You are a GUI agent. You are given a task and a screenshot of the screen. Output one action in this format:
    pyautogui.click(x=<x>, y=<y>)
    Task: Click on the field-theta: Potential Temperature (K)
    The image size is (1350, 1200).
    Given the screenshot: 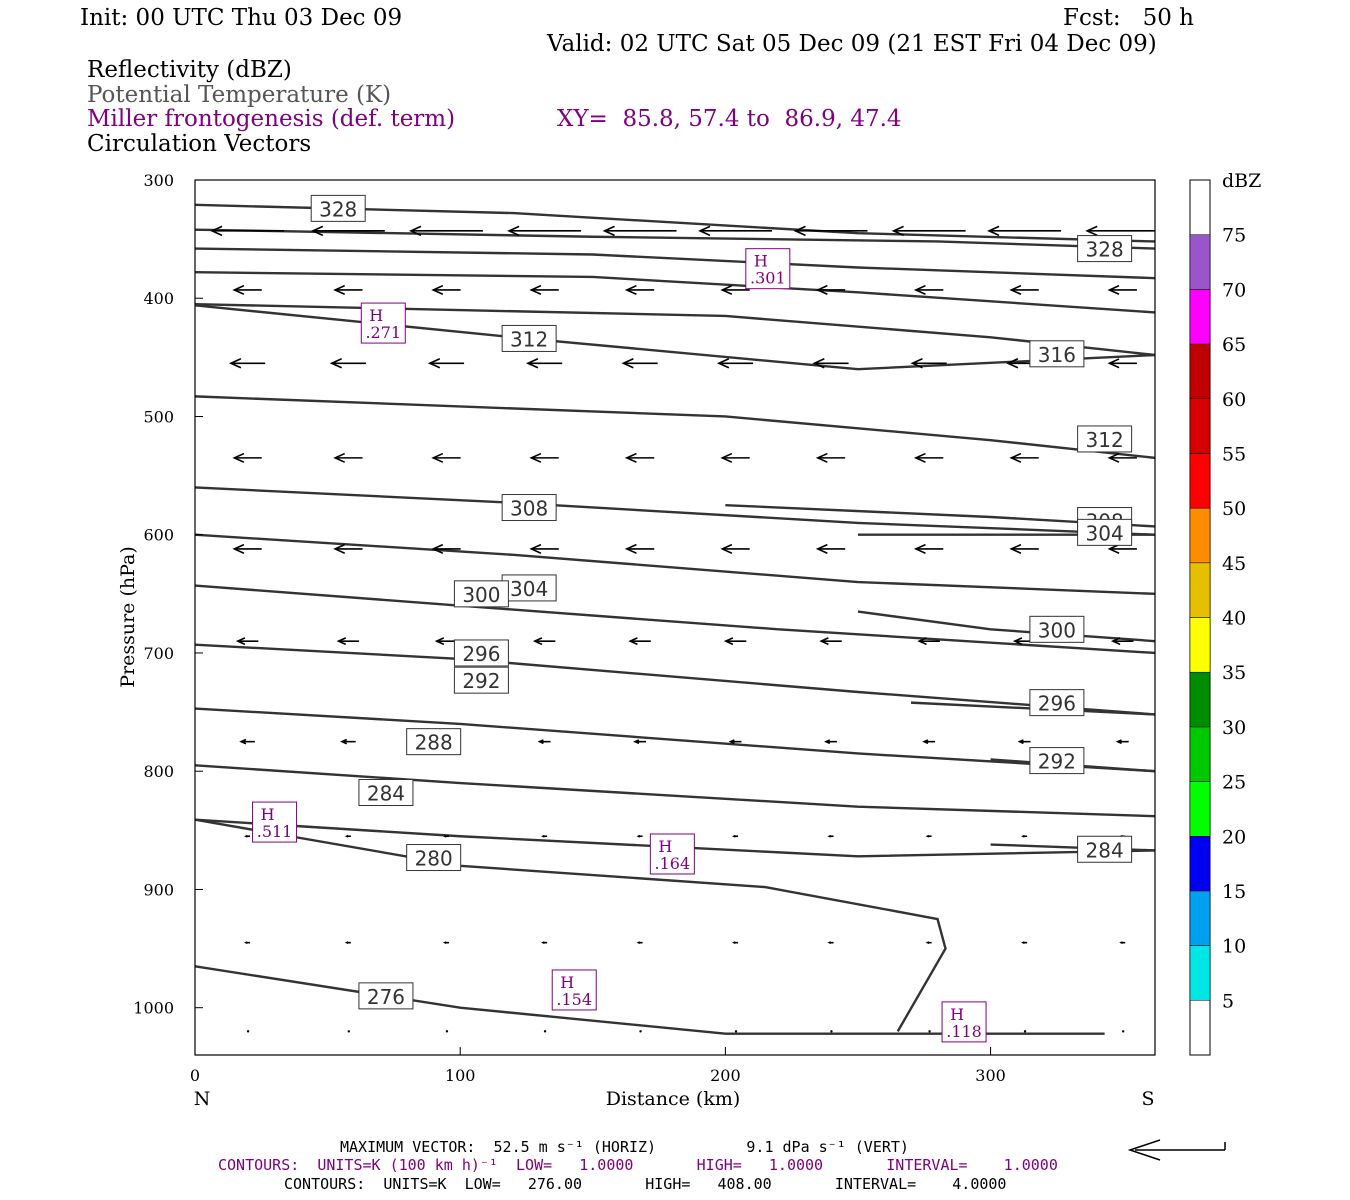 What is the action you would take?
    pyautogui.click(x=239, y=95)
    